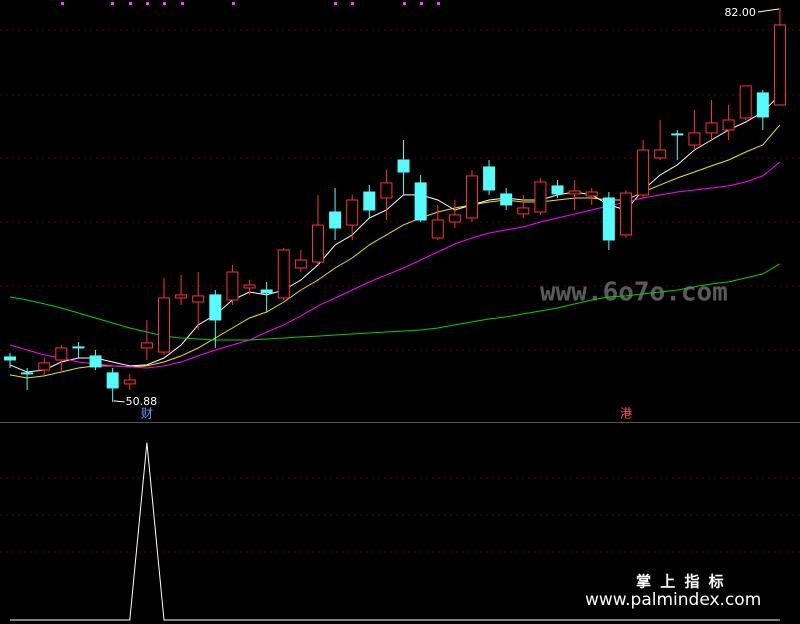 Image resolution: width=800 pixels, height=624 pixels. I want to click on watermark-brand: 掌 上 指 标, so click(681, 582).